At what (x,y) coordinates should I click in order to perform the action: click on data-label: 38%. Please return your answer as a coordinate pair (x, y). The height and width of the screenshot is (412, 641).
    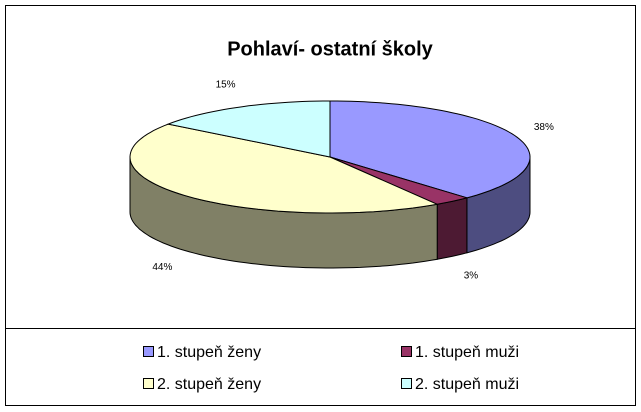
    Looking at the image, I should click on (544, 127).